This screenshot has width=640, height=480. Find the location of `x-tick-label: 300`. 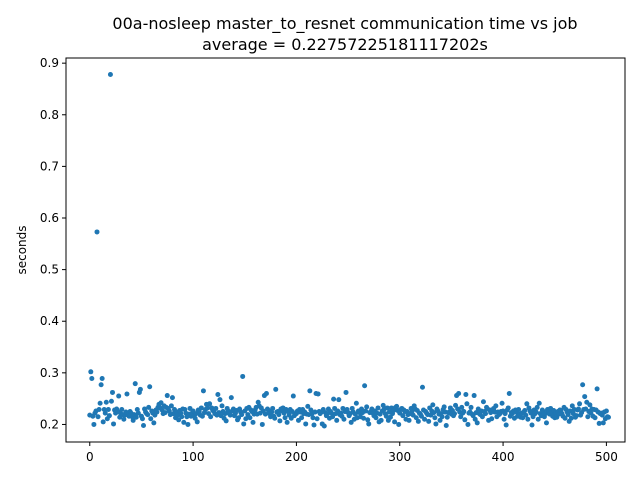

x-tick-label: 300 is located at coordinates (399, 457).